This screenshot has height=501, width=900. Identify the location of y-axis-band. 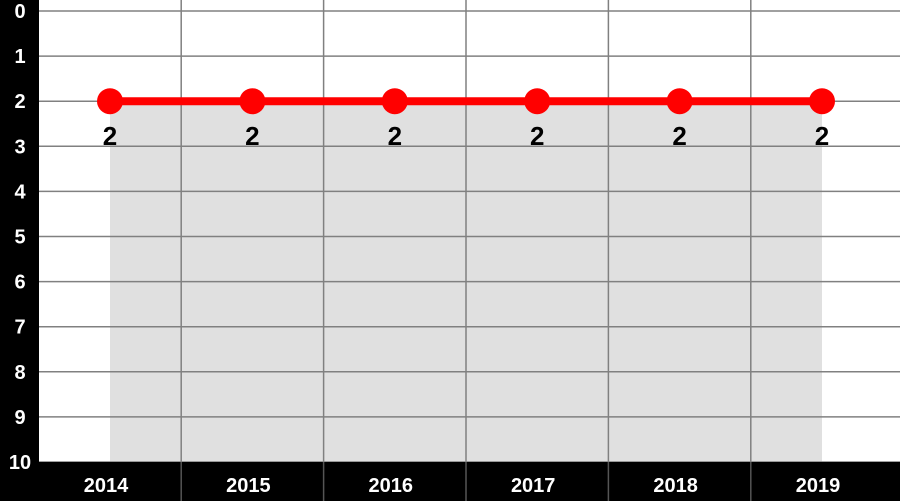
(19, 250).